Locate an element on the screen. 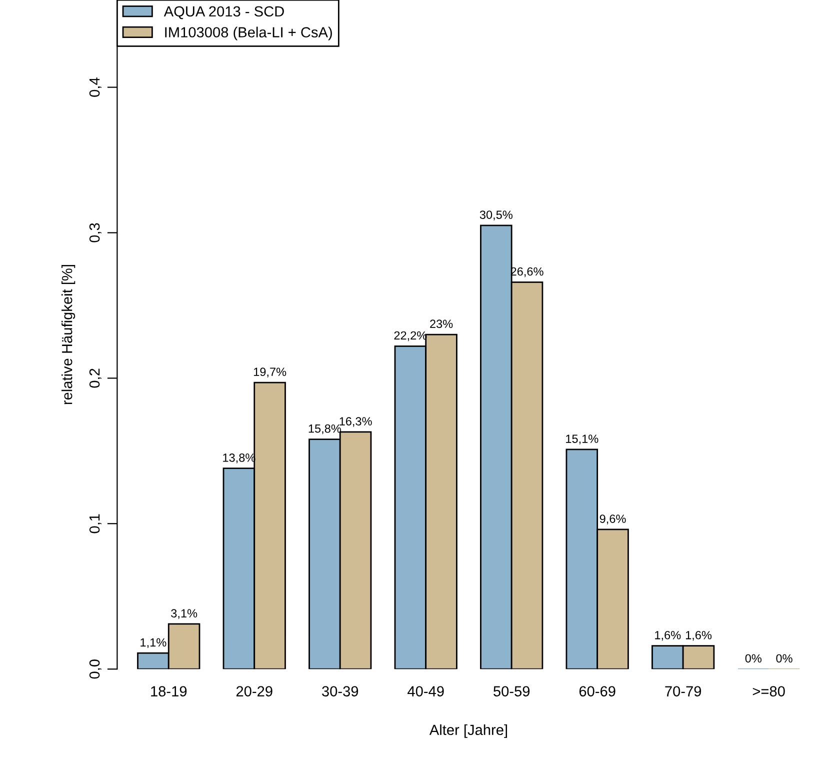 This screenshot has width=837, height=778. data-label: 16,3% is located at coordinates (356, 422).